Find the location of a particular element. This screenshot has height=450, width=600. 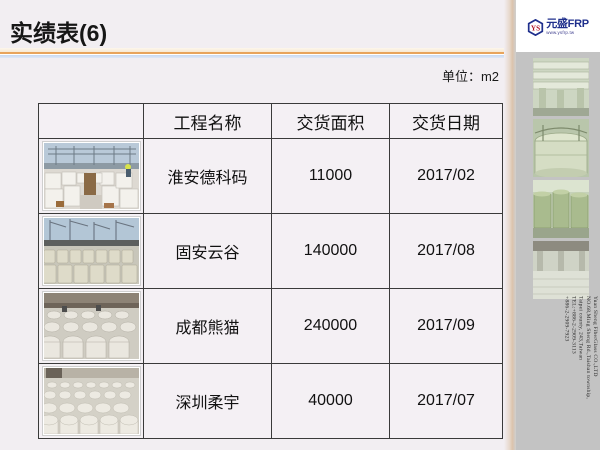

page-title: 实绩表(6) is located at coordinates (59, 33).